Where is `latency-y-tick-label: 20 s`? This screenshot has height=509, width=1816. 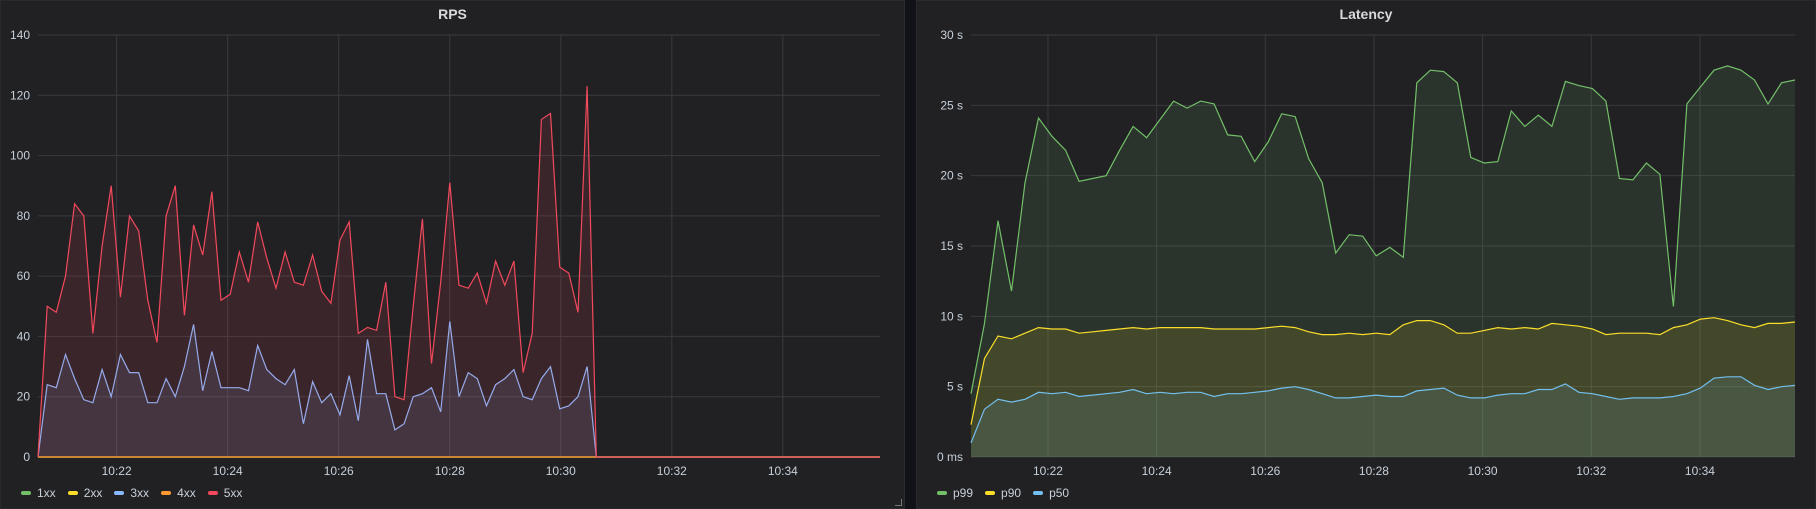
latency-y-tick-label: 20 s is located at coordinates (951, 176).